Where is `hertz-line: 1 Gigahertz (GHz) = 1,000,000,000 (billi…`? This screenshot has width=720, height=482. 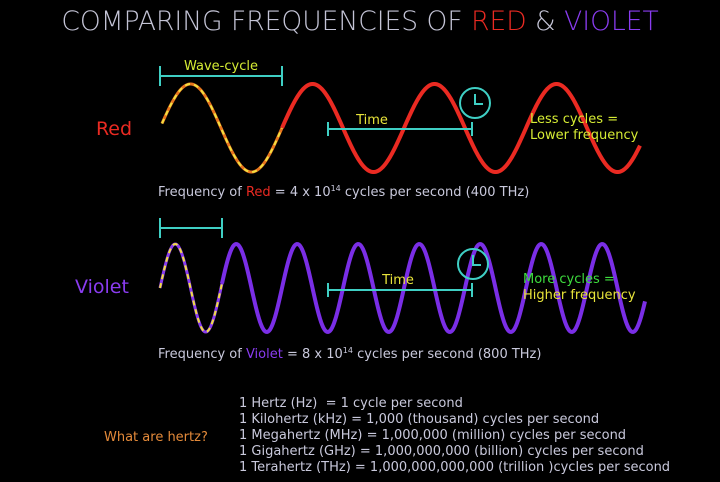 hertz-line: 1 Gigahertz (GHz) = 1,000,000,000 (billi… is located at coordinates (441, 451).